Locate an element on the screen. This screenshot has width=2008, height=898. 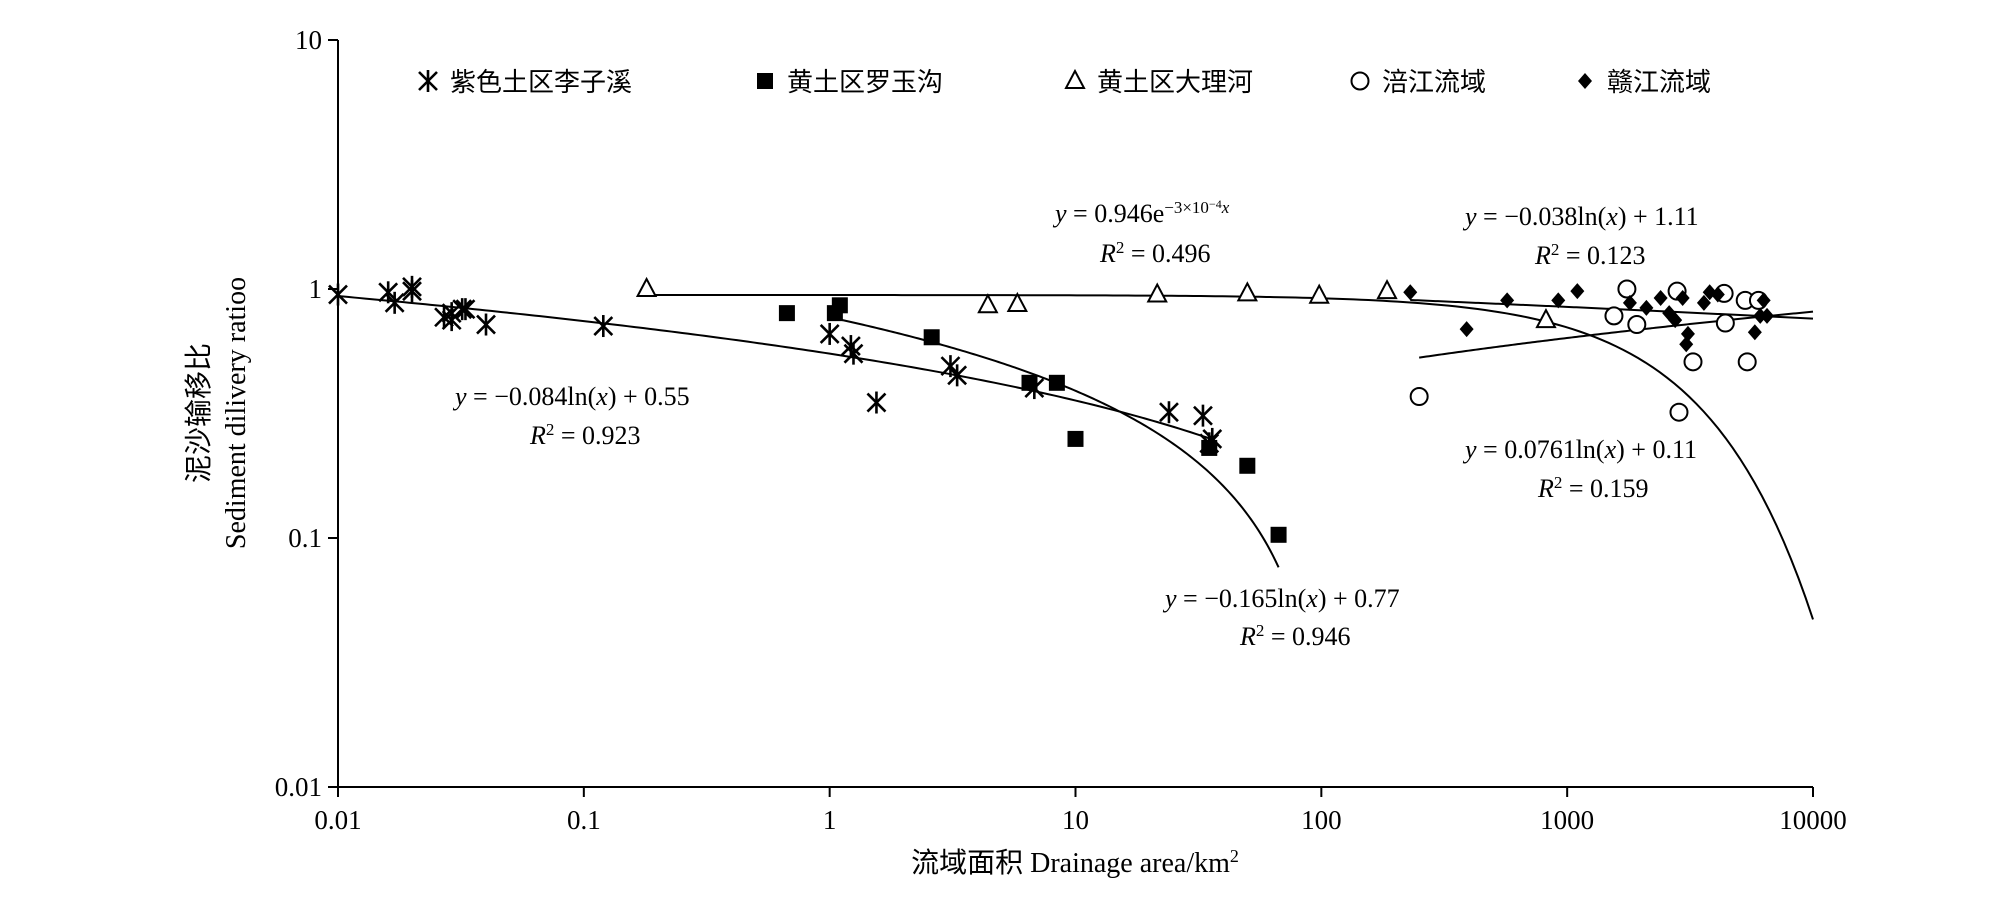
y-axis-title-cn: 泥沙输移比 is located at coordinates (199, 413).